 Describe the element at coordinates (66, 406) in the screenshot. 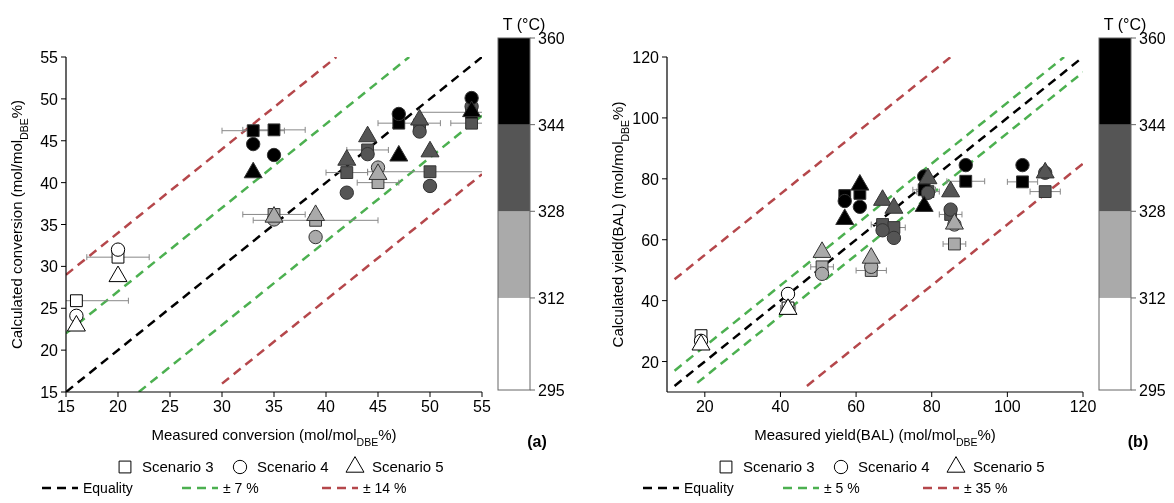

I see `x-tick-label: 15` at that location.